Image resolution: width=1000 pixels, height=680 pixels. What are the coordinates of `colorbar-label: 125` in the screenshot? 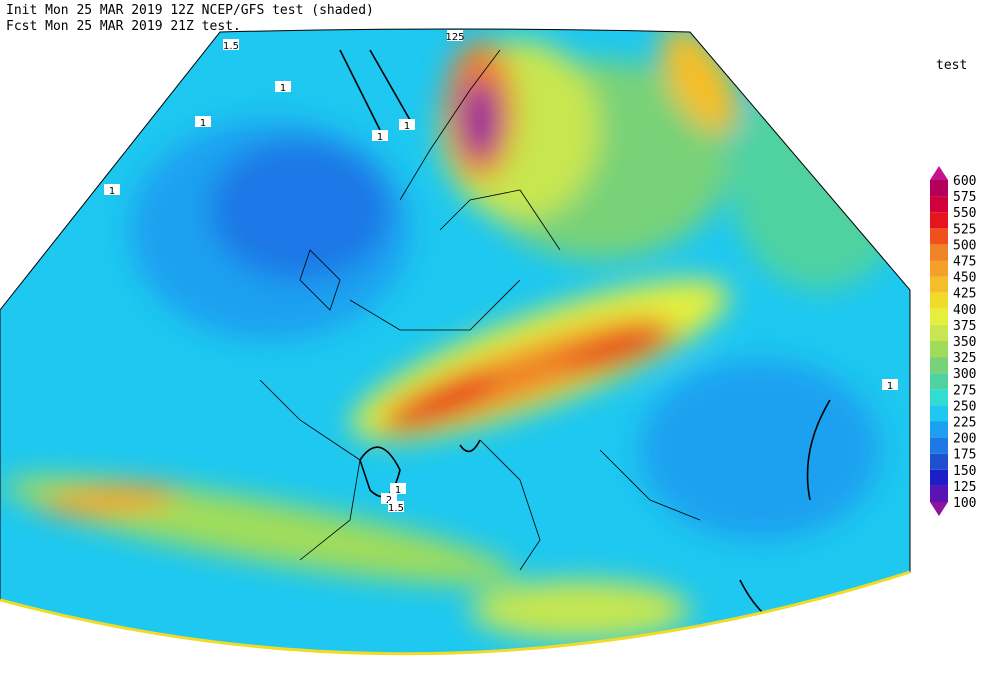 It's located at (964, 487).